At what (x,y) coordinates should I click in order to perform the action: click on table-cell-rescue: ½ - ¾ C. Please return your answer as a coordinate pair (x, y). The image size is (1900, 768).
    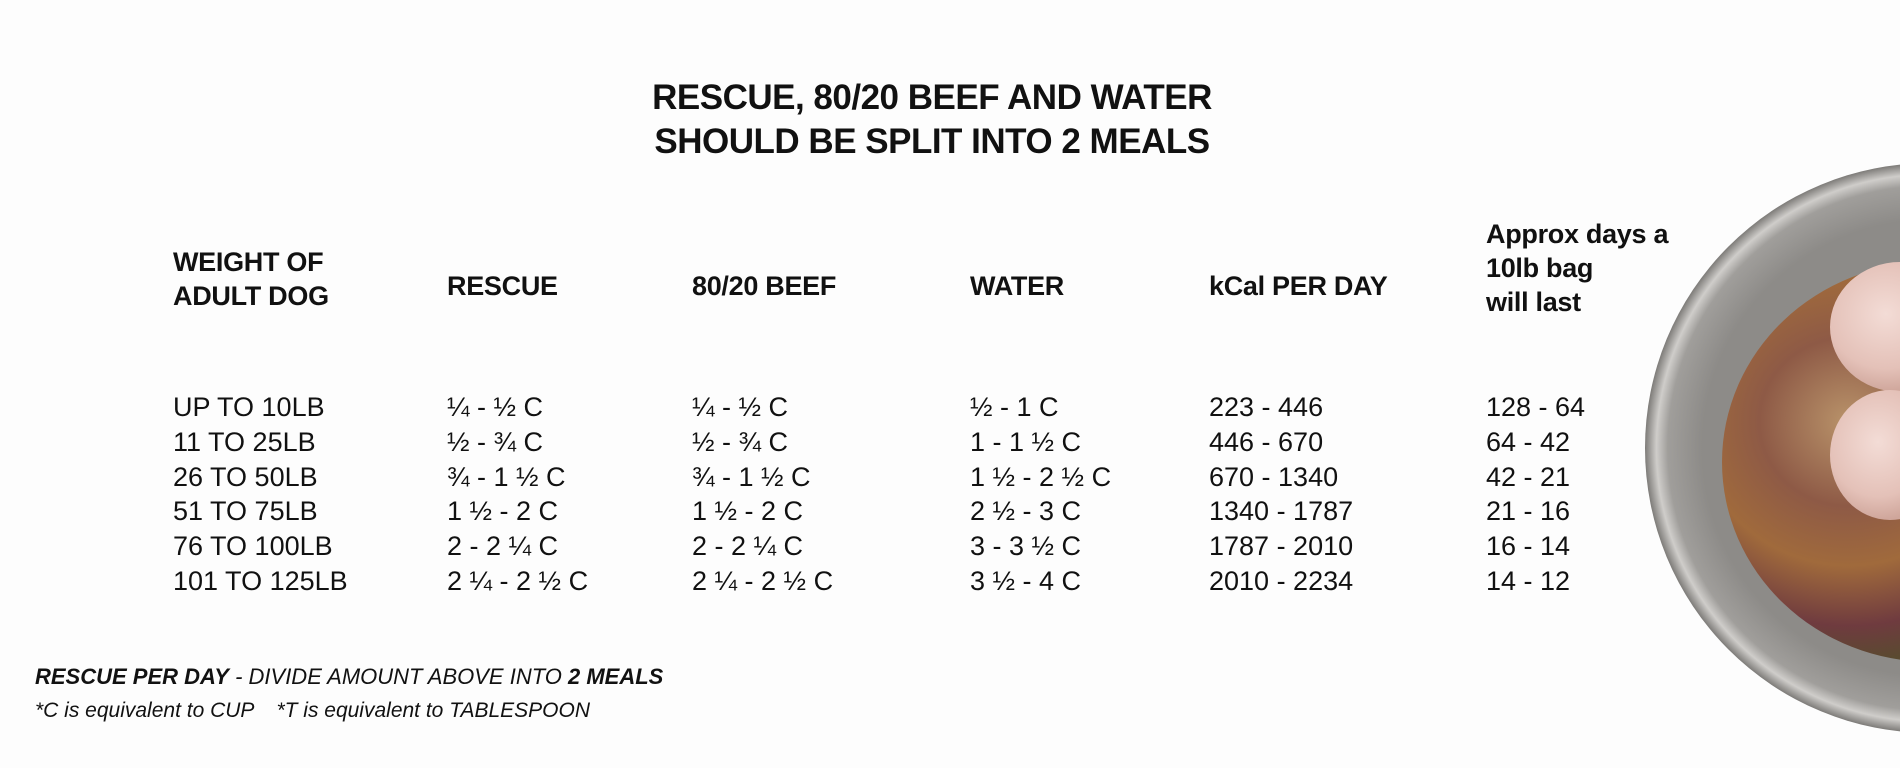
    Looking at the image, I should click on (495, 441).